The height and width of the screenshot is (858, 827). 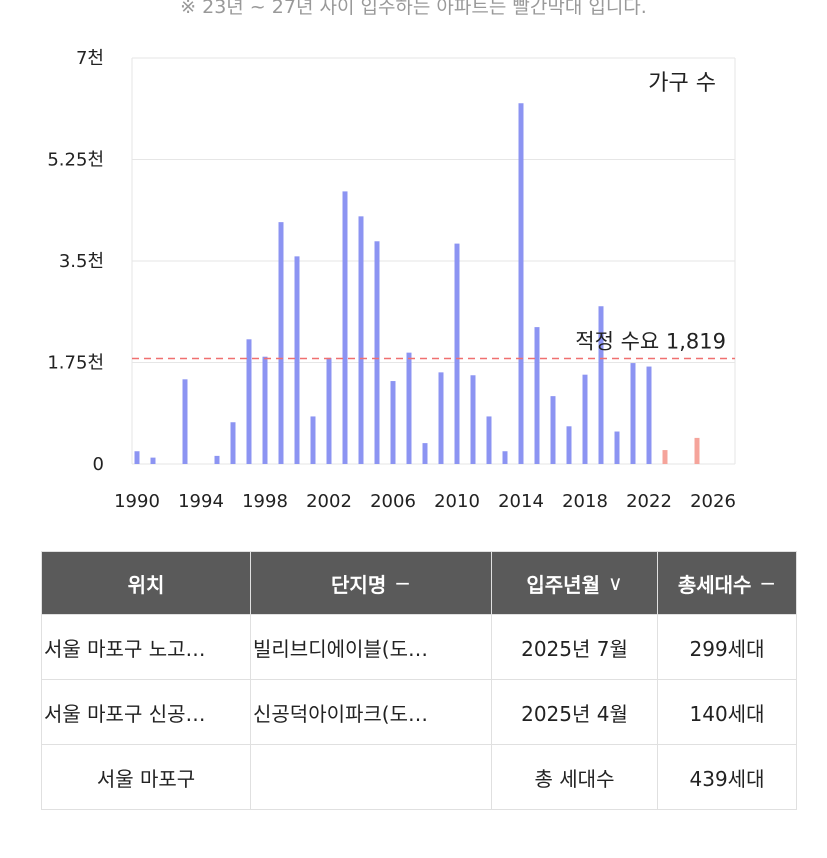 I want to click on header-move-in-label: 입주년월, so click(x=563, y=584).